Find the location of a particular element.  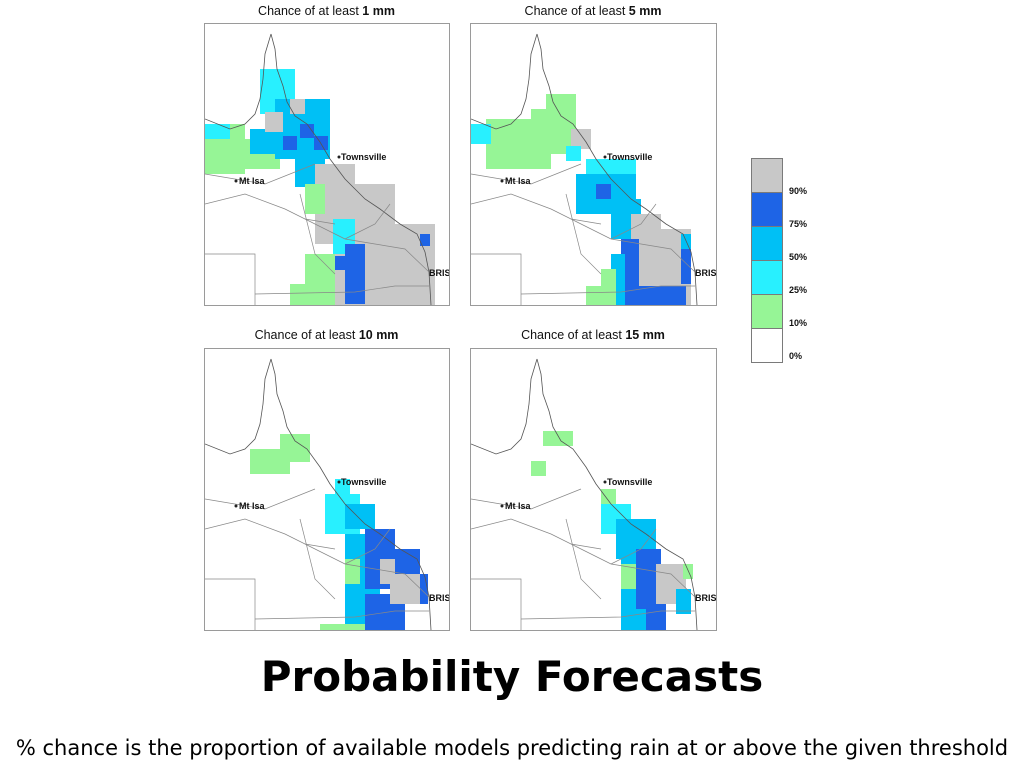

map-svg-10mm: Townsville Mt Isa BRIS is located at coordinates (327, 494).